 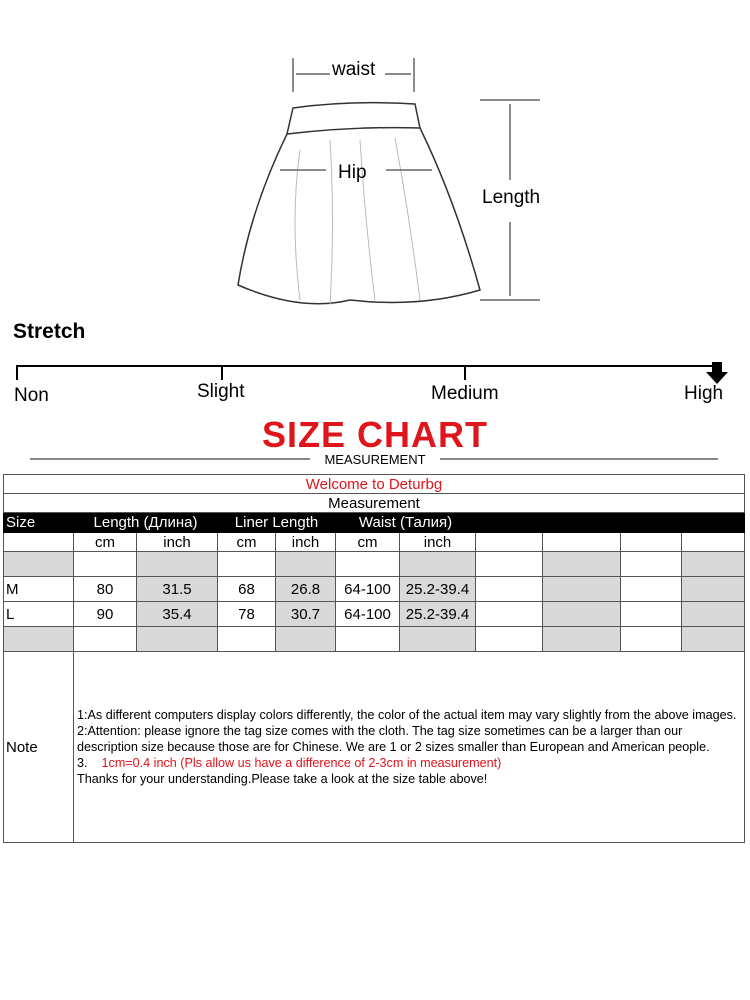 What do you see at coordinates (82, 763) in the screenshot?
I see `note-3-number: 3.` at bounding box center [82, 763].